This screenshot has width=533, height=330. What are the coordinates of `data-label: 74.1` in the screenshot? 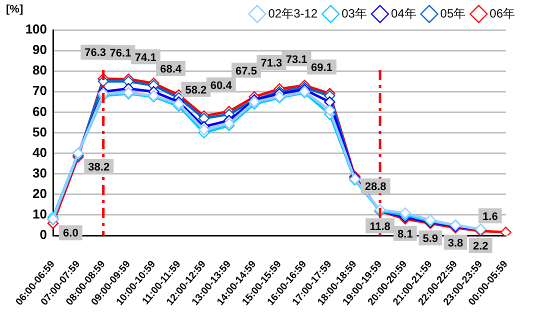 It's located at (145, 58).